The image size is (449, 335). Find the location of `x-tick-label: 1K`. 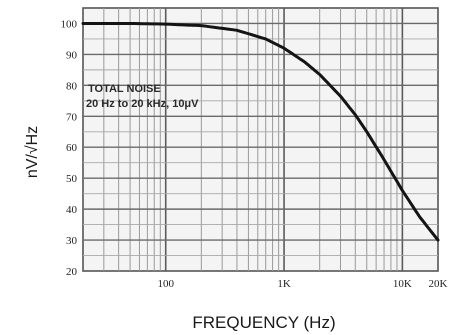

x-tick-label: 1K is located at coordinates (284, 284).